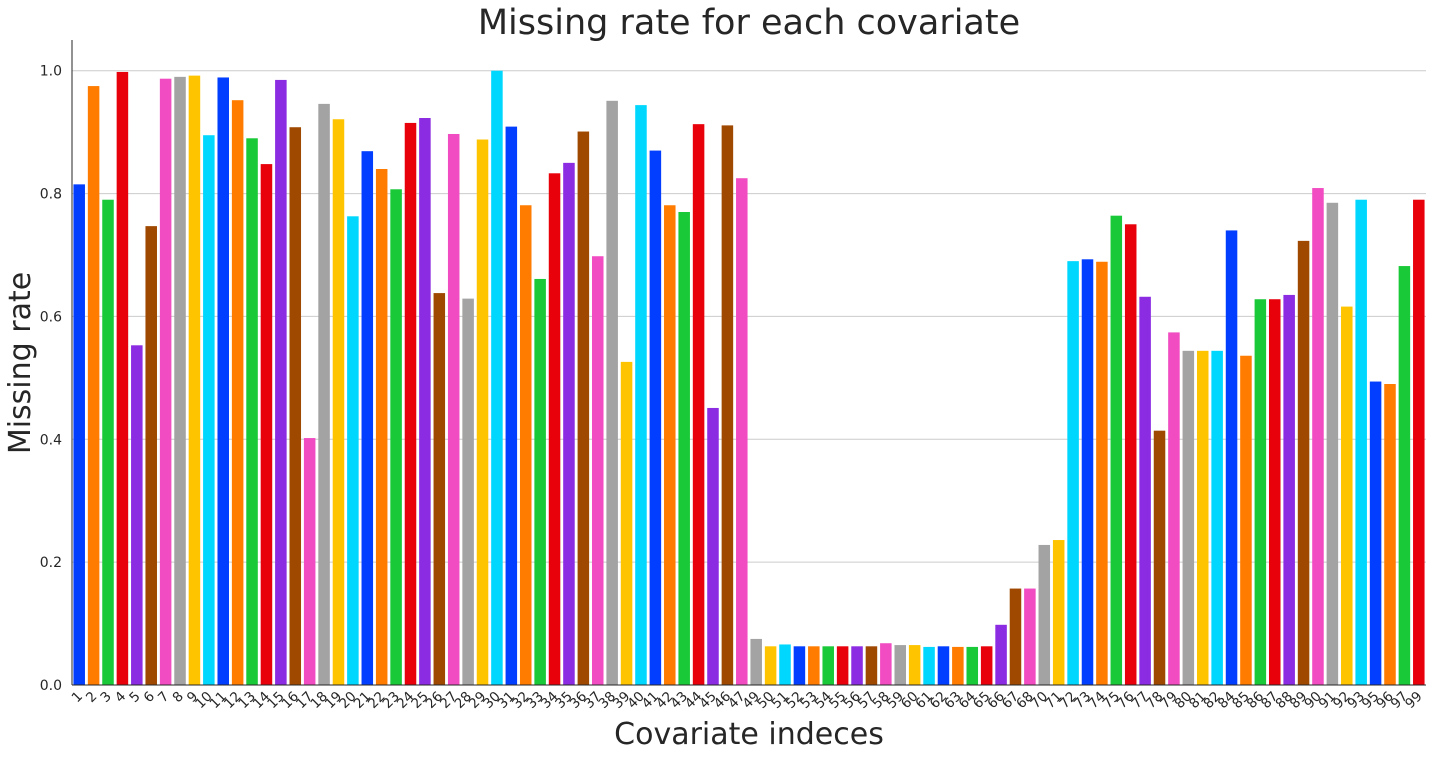 The width and height of the screenshot is (1433, 757). Describe the element at coordinates (163, 697) in the screenshot. I see `x-tick-label: 7` at that location.